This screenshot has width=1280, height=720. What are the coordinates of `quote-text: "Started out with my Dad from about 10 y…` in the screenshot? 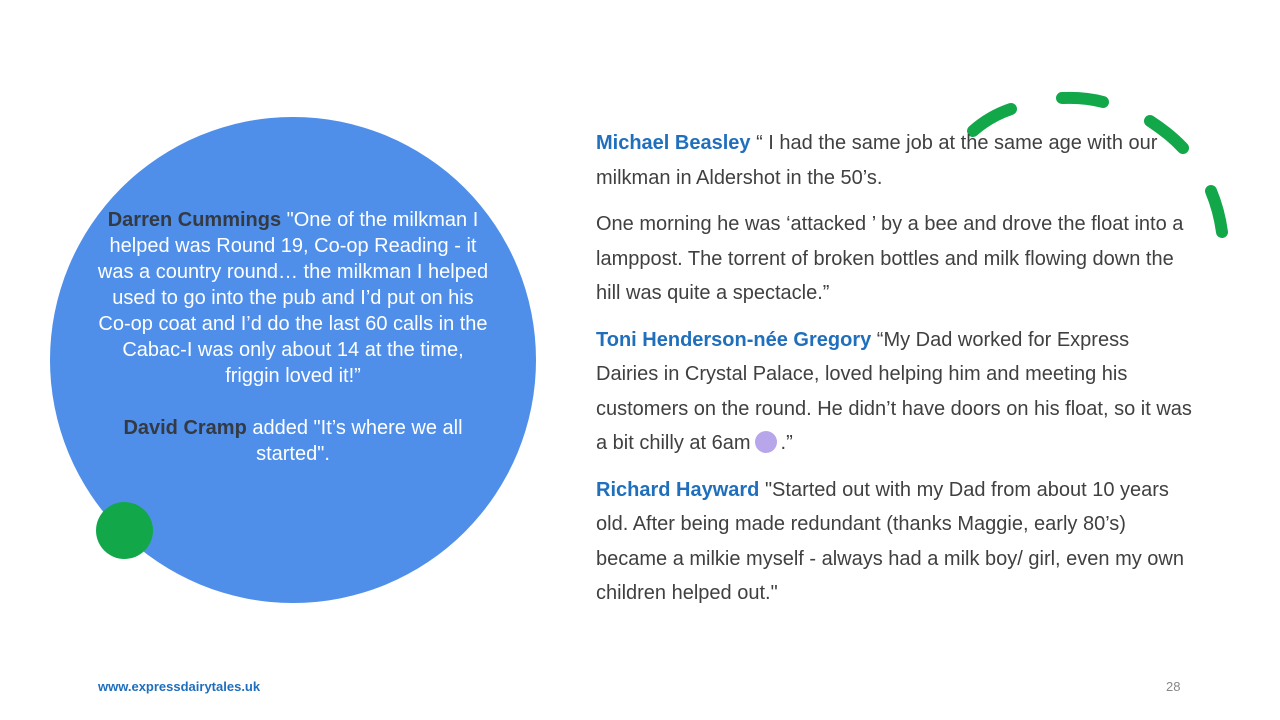 It's located at (890, 541).